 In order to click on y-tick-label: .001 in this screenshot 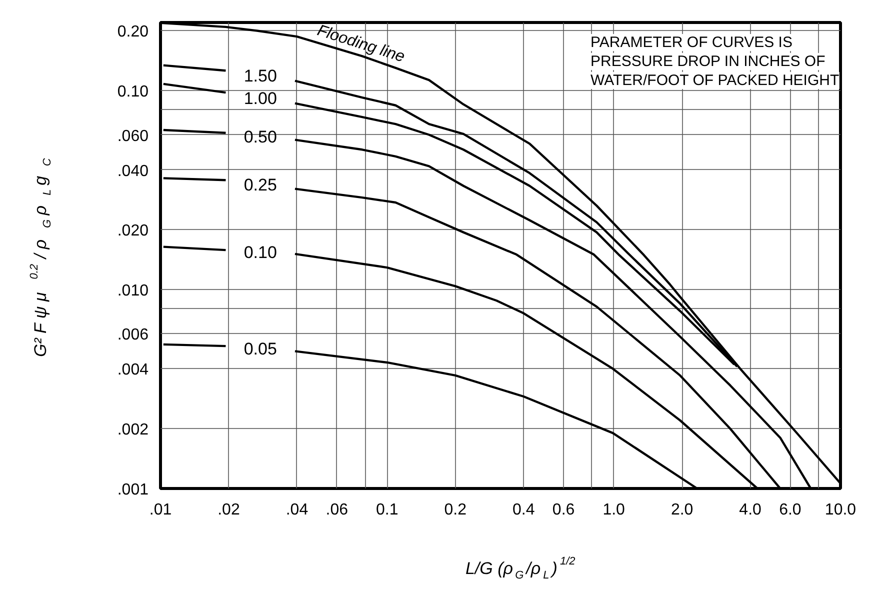, I will do `click(133, 490)`.